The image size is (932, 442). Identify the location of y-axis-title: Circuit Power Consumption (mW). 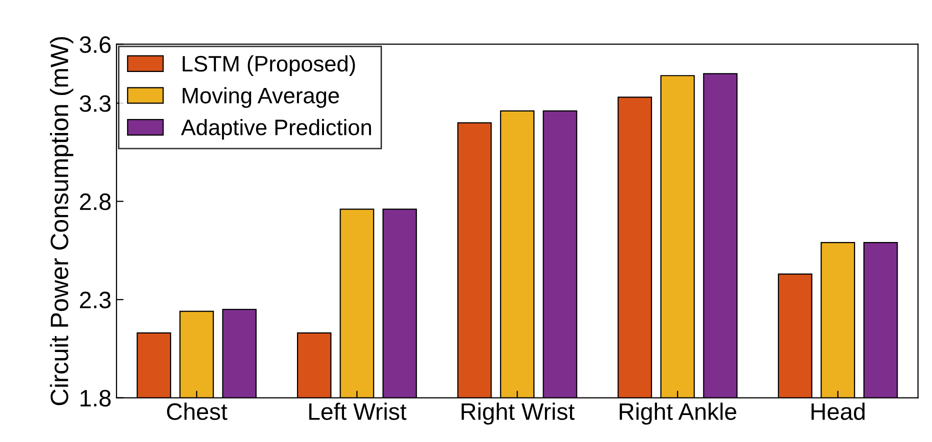
(62, 221).